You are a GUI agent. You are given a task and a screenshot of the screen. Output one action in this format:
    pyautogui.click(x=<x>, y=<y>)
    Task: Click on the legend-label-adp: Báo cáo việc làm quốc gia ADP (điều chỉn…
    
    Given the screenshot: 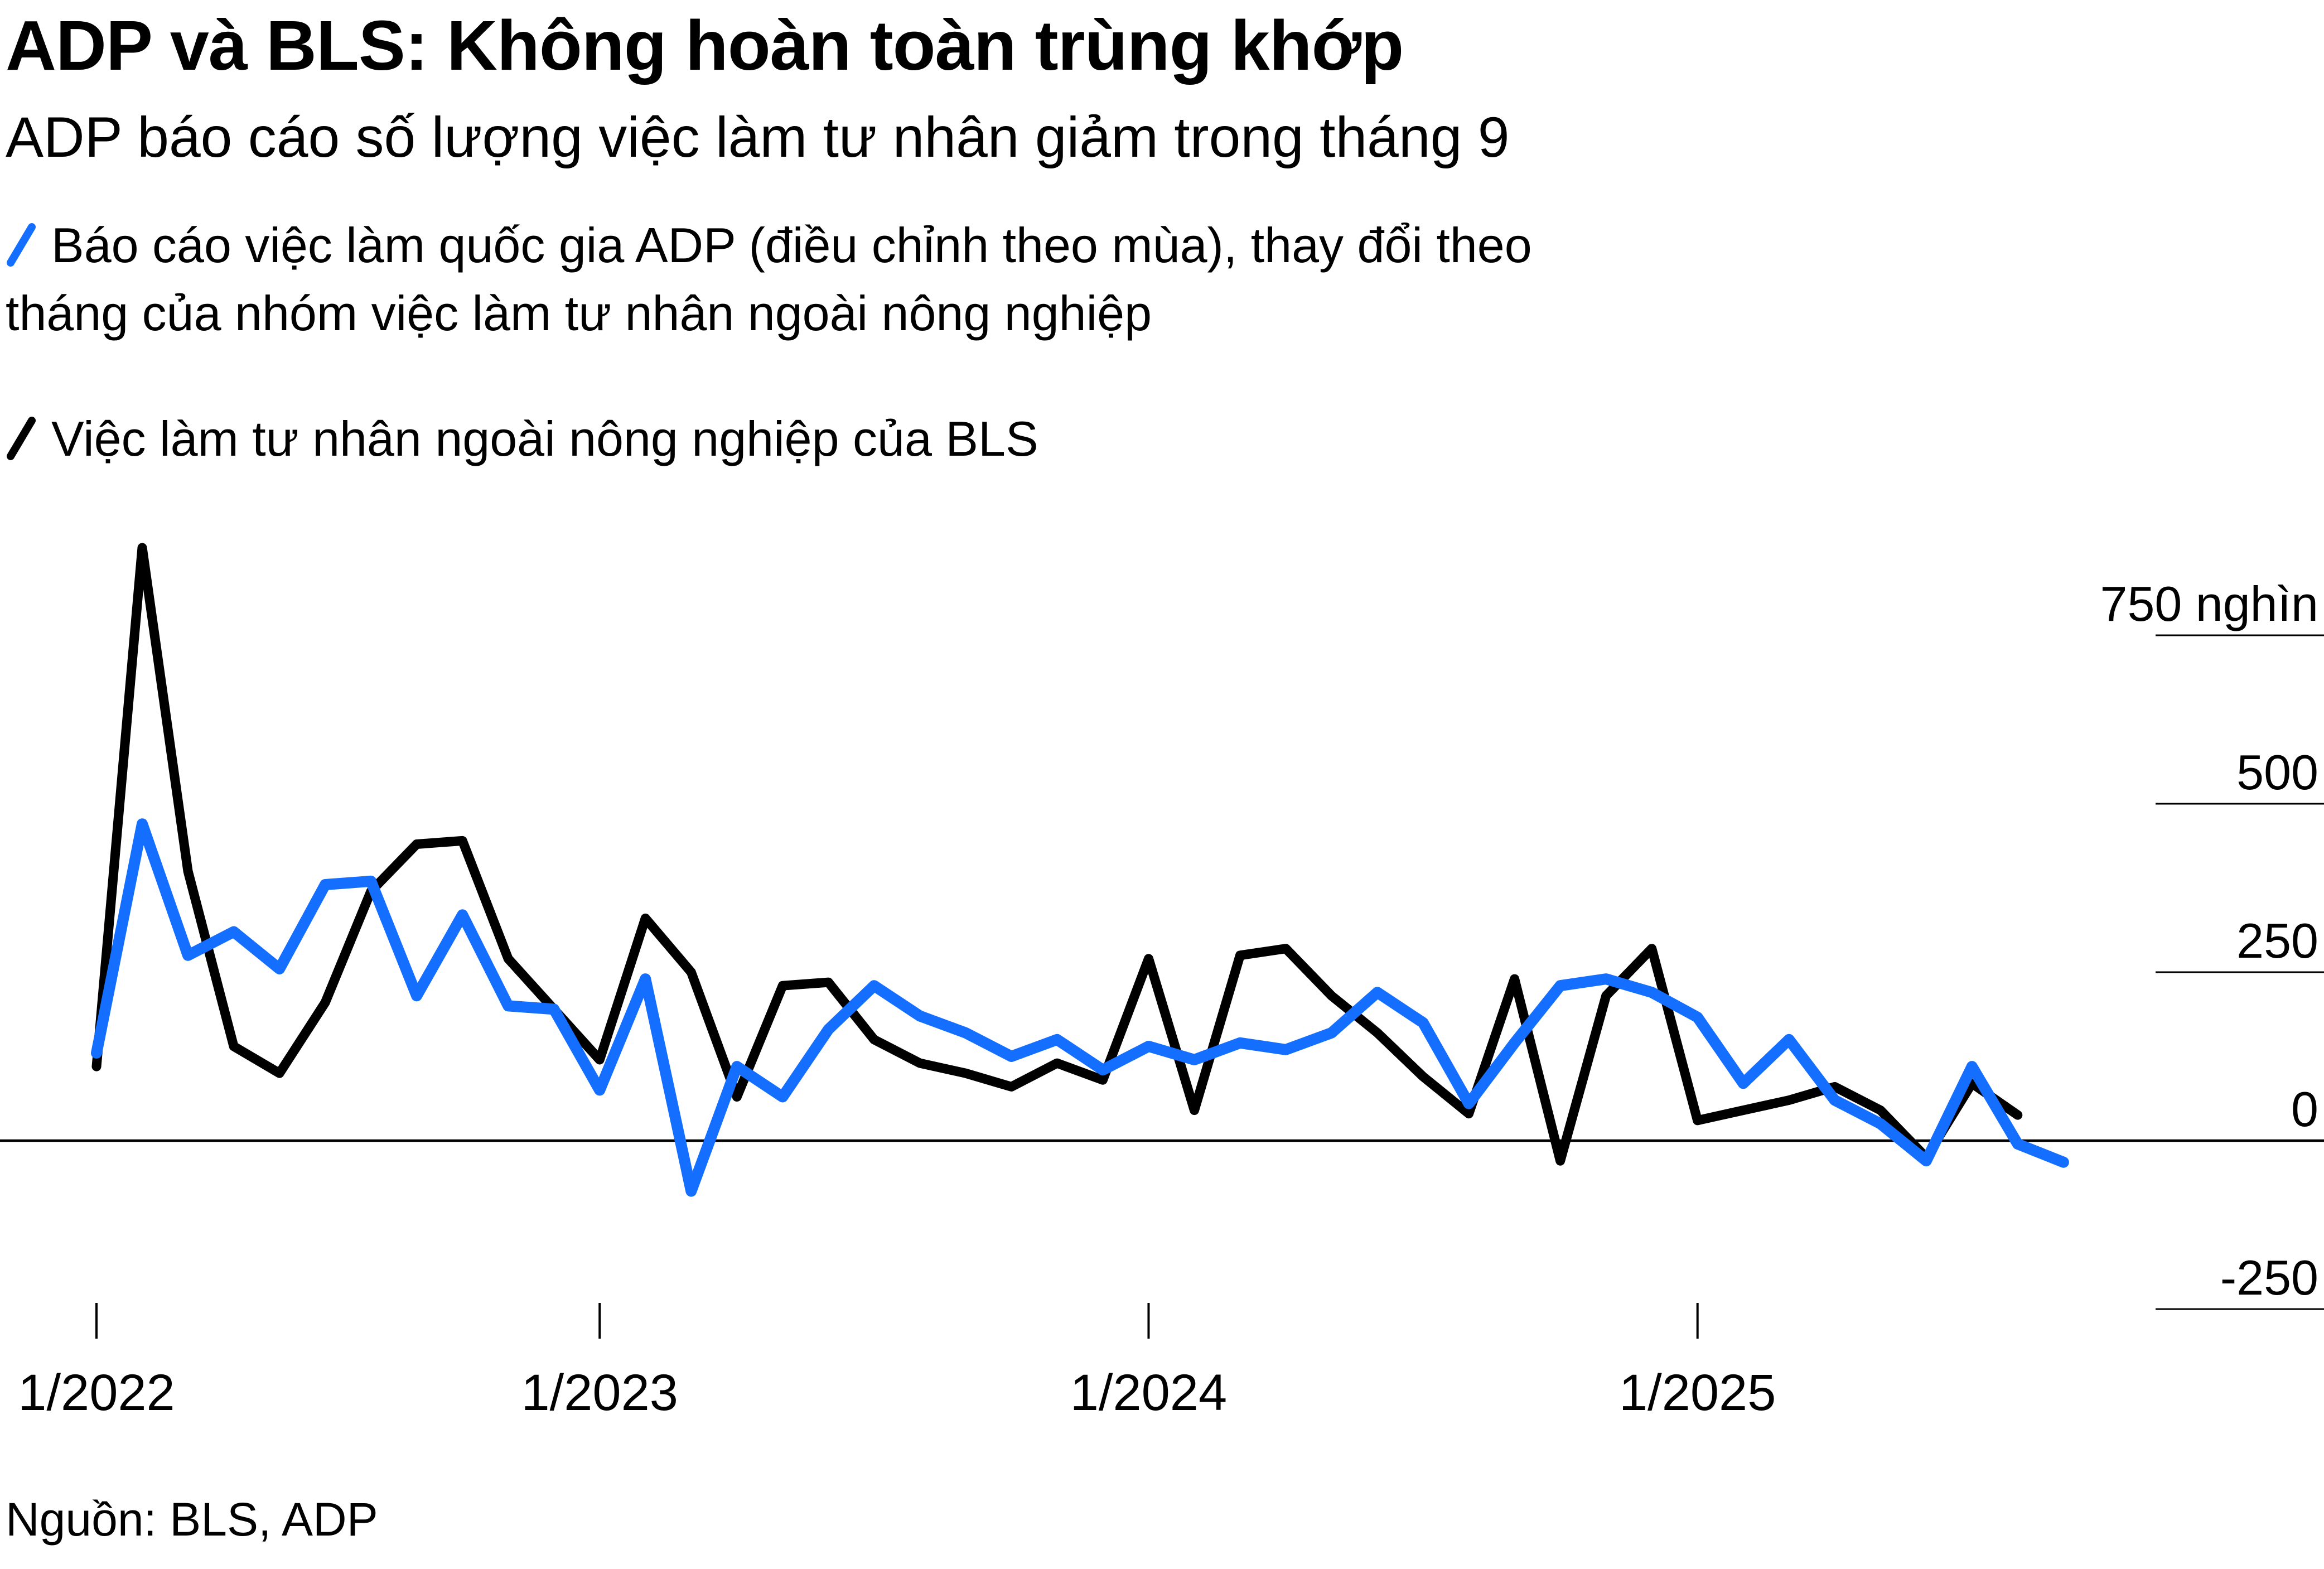 What is the action you would take?
    pyautogui.click(x=769, y=279)
    